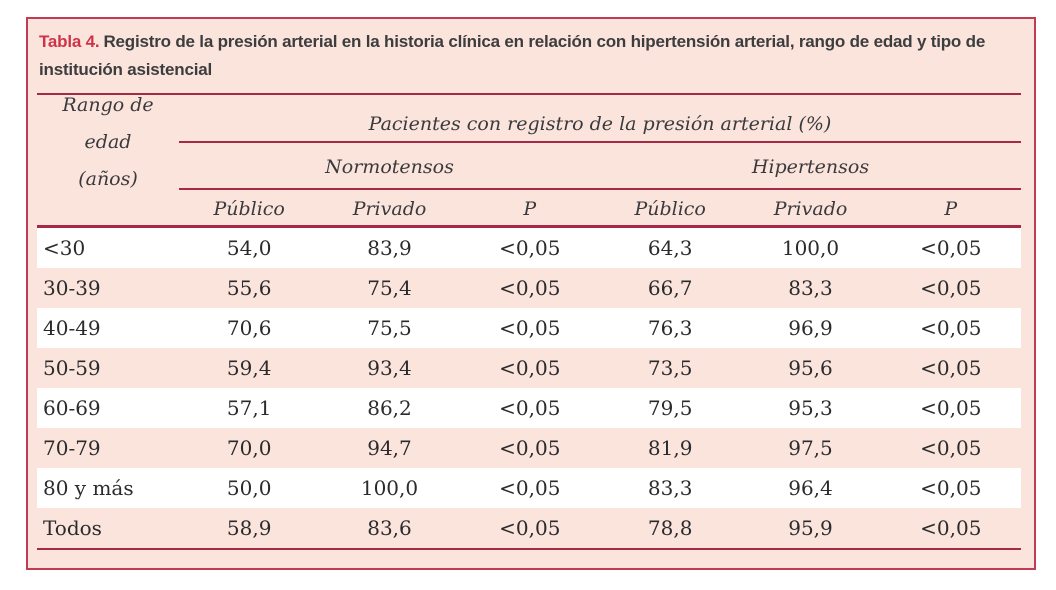 The height and width of the screenshot is (590, 1056). What do you see at coordinates (389, 448) in the screenshot?
I see `cell-value: 94,7` at bounding box center [389, 448].